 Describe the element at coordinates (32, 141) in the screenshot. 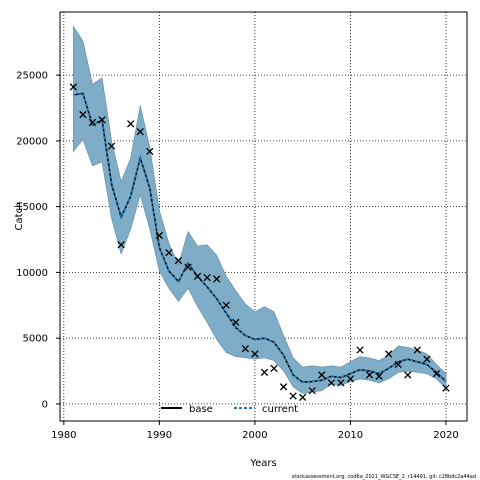

I see `y-tick-label: 20000` at that location.